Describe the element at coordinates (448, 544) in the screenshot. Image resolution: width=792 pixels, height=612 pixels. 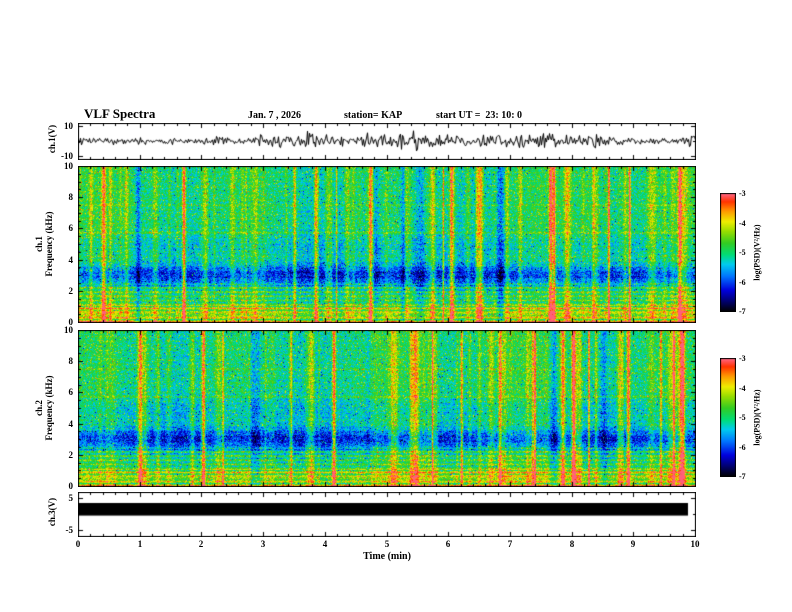
I see `x-tick-label: 6` at that location.